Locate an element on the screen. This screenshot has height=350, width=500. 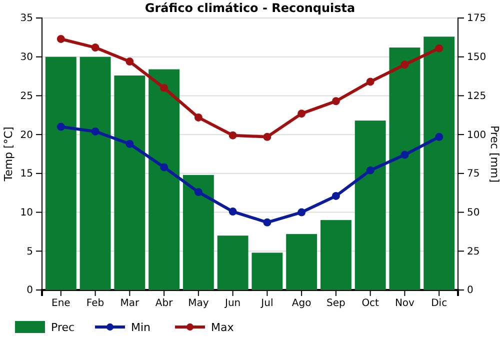
x-tick-label: Nov is located at coordinates (404, 304).